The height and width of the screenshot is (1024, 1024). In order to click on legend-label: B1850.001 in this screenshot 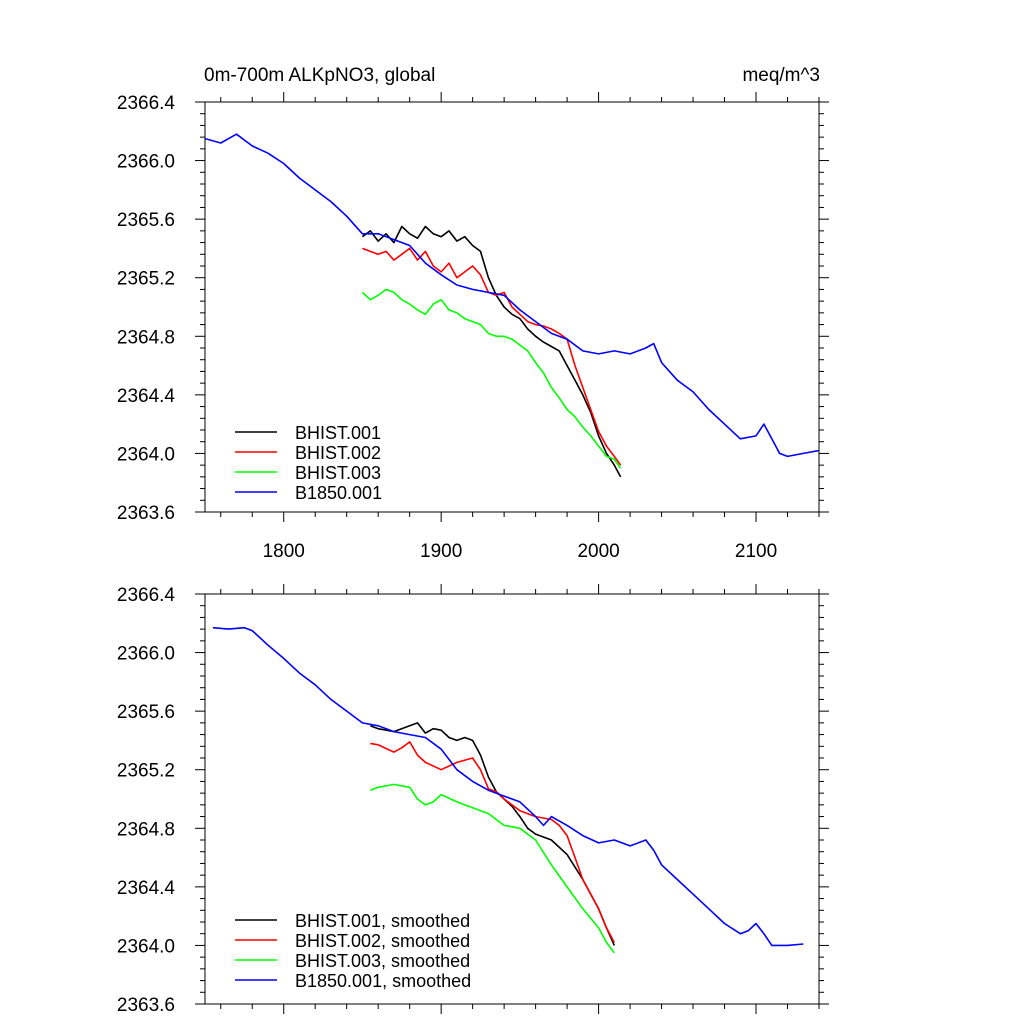, I will do `click(338, 493)`.